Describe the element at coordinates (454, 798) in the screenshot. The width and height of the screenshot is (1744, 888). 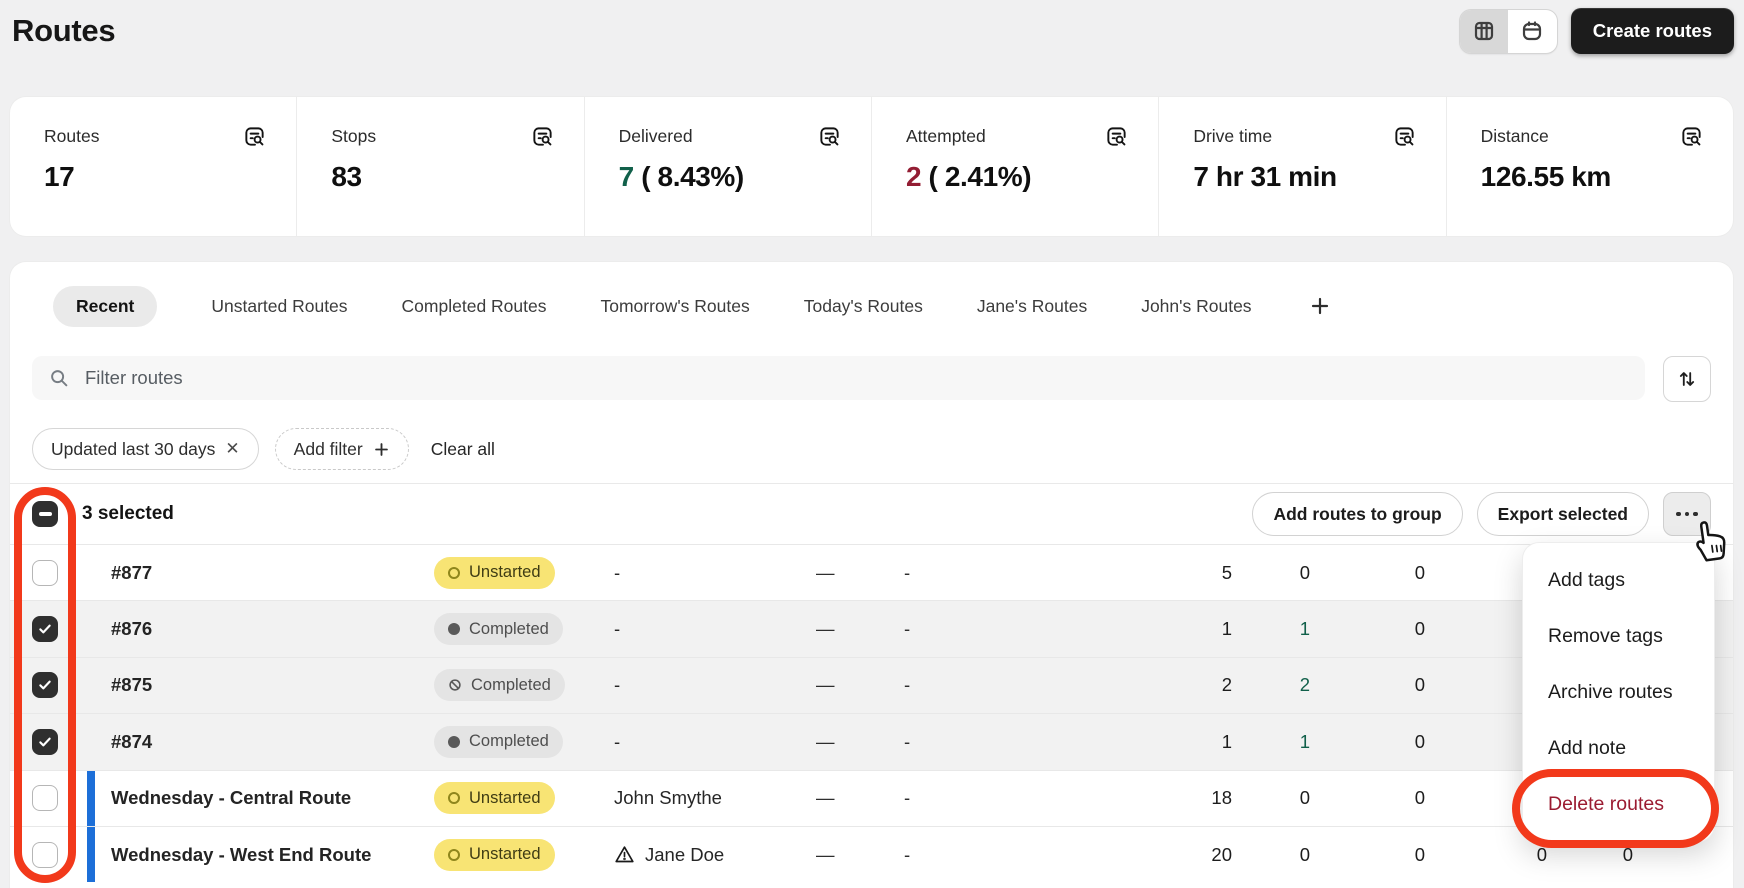
I see `unstarted-ring-icon` at that location.